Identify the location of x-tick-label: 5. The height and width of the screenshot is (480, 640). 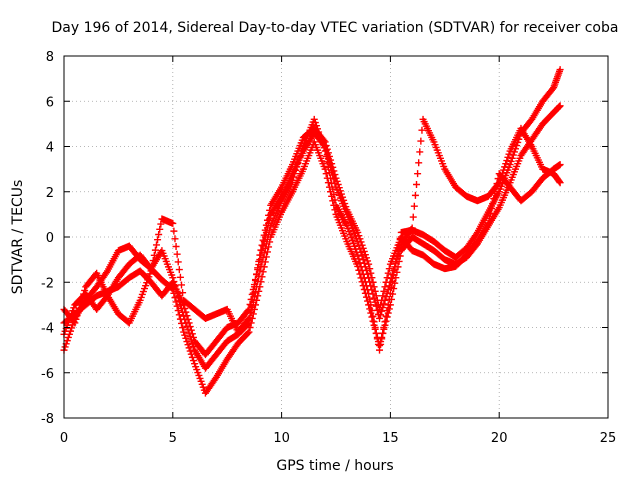
(173, 438).